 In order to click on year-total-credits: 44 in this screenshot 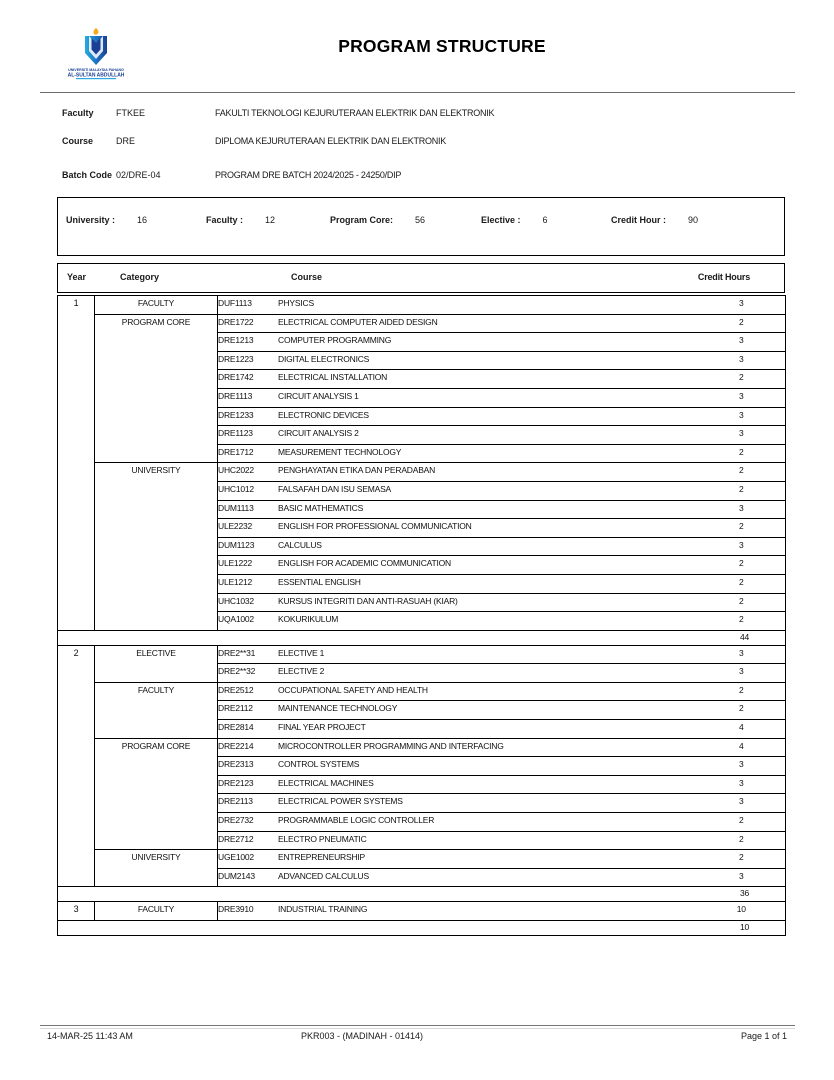, I will do `click(421, 637)`.